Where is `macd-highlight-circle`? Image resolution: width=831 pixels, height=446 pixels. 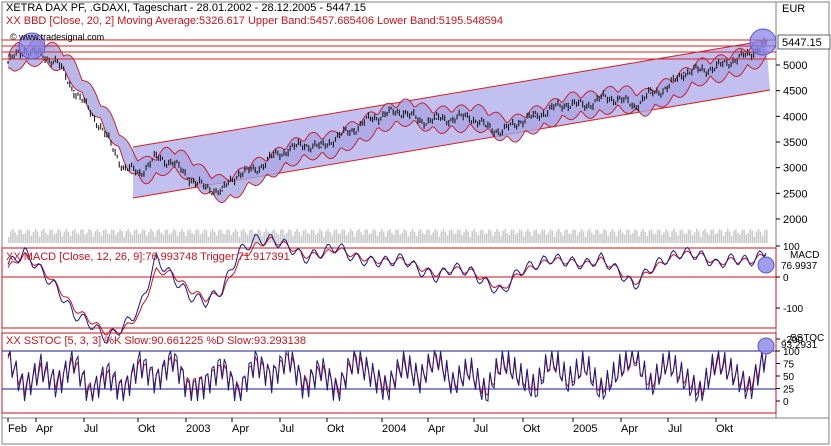 macd-highlight-circle is located at coordinates (766, 265).